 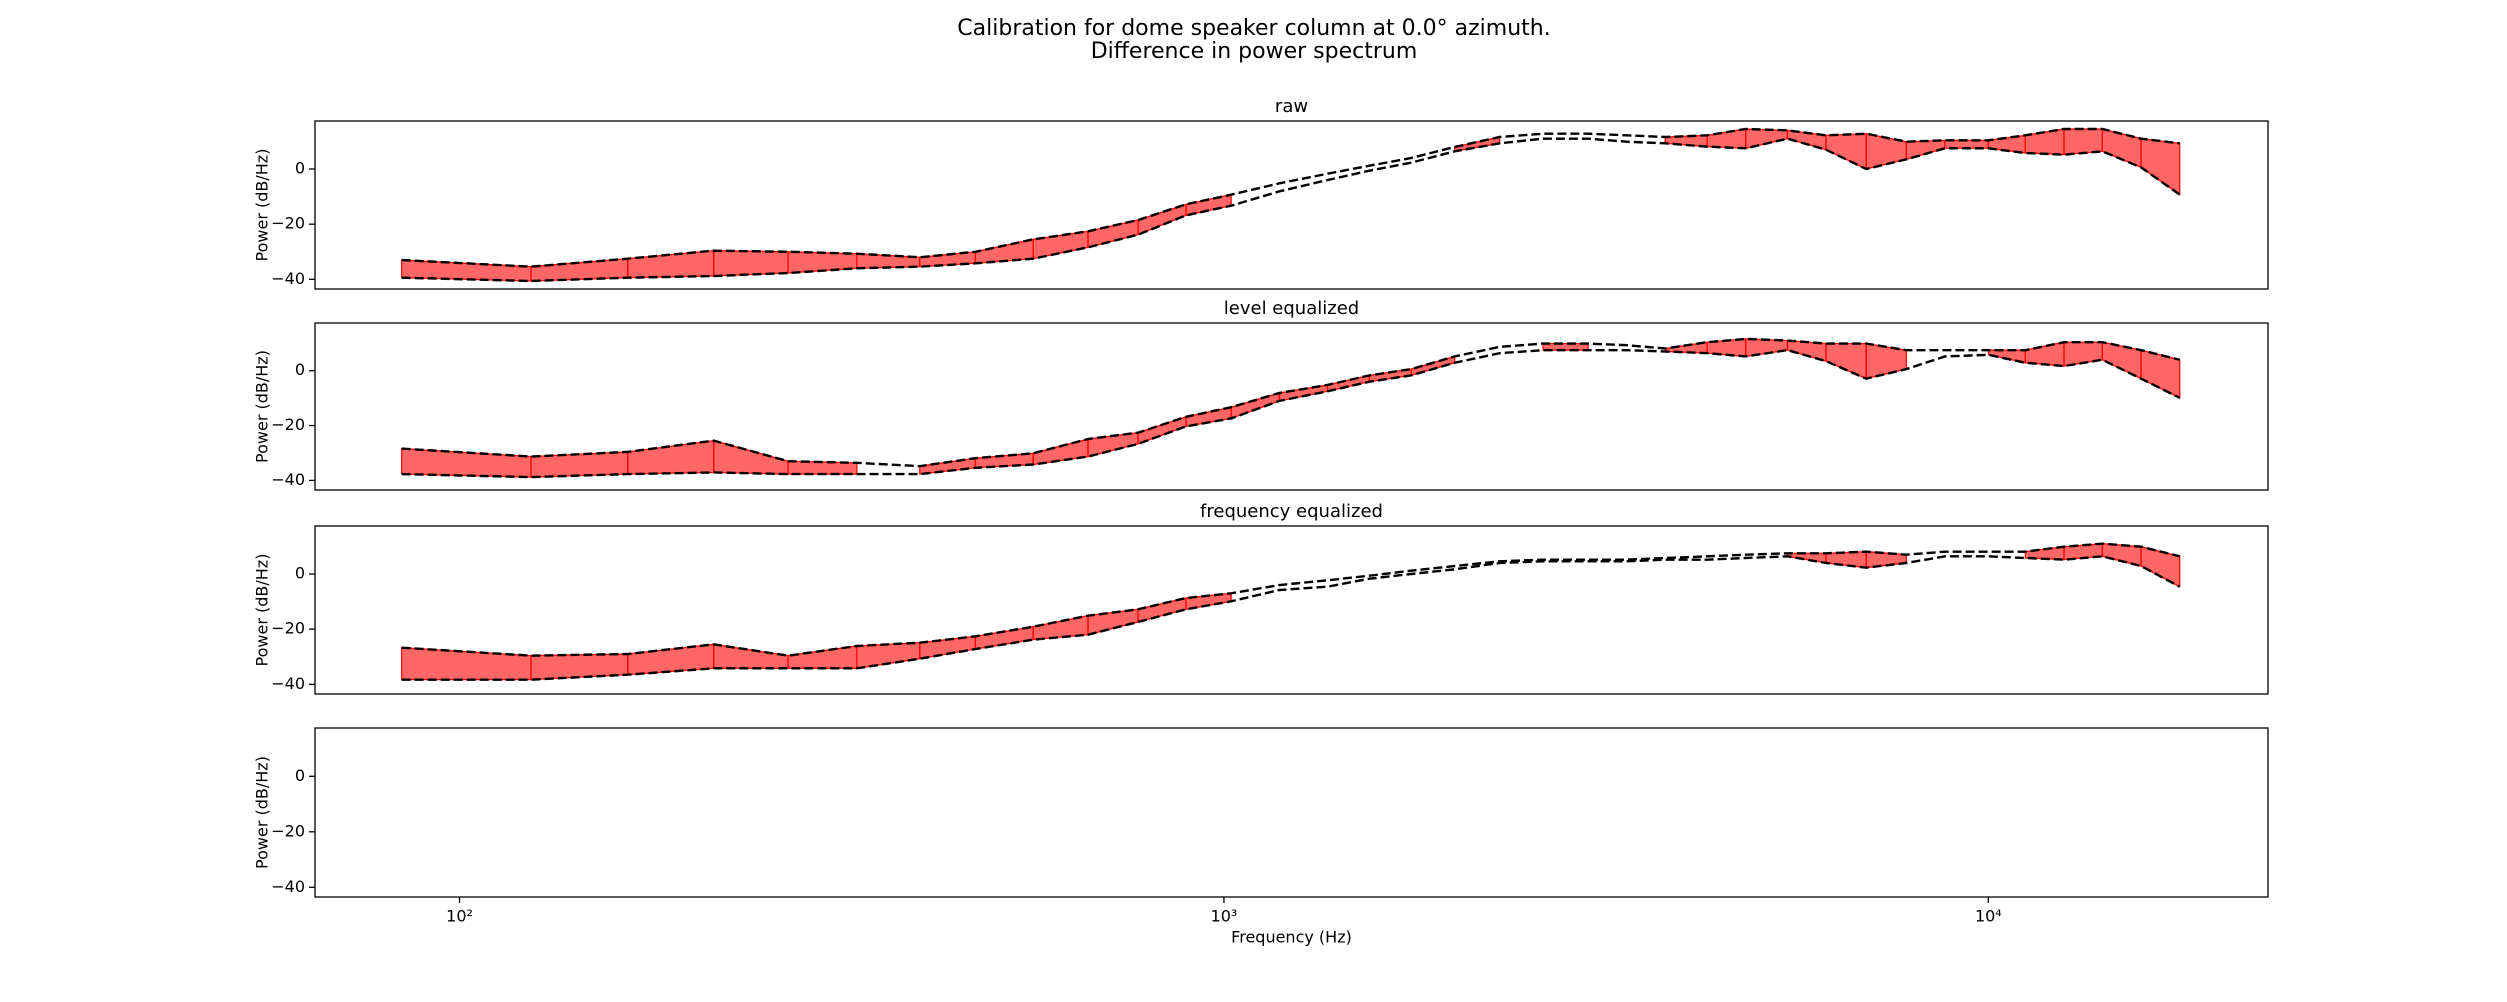 I want to click on axes-title: level equalized, so click(x=1291, y=308).